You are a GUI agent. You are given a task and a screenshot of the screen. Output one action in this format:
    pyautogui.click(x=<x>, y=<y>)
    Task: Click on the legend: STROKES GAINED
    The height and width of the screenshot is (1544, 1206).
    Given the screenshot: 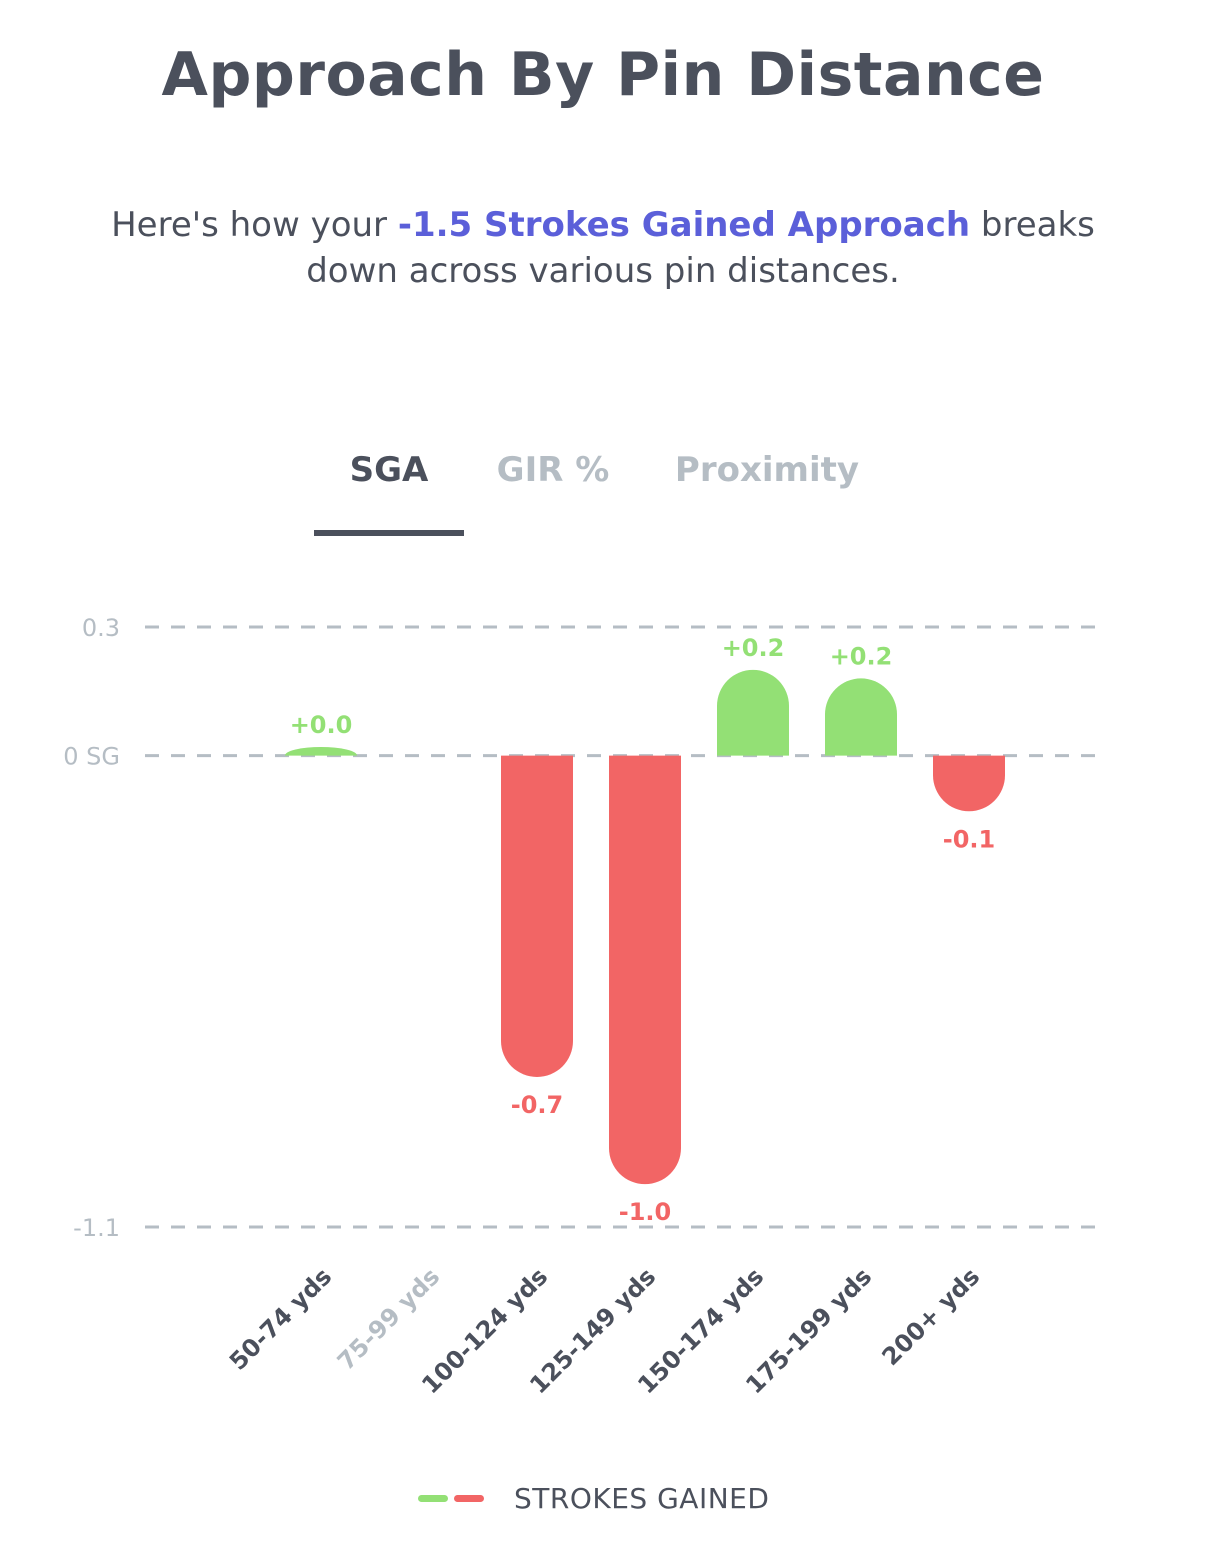 What is the action you would take?
    pyautogui.click(x=593, y=1498)
    